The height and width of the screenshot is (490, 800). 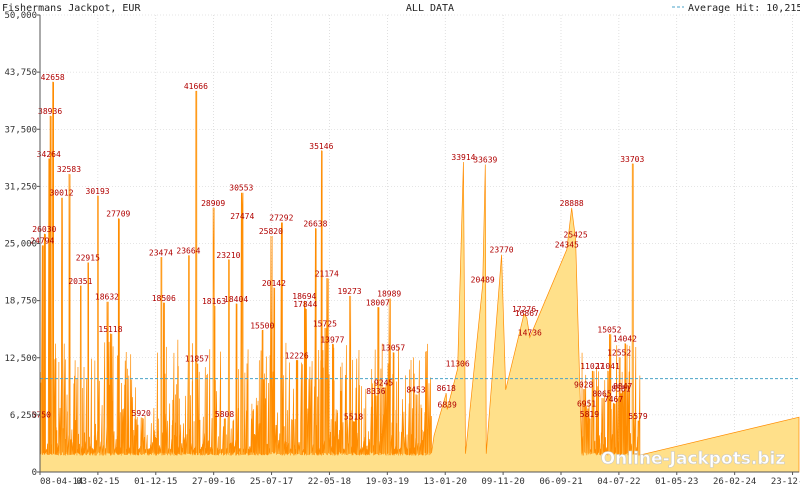 What do you see at coordinates (23, 416) in the screenshot?
I see `y-tick-label: 6,250` at bounding box center [23, 416].